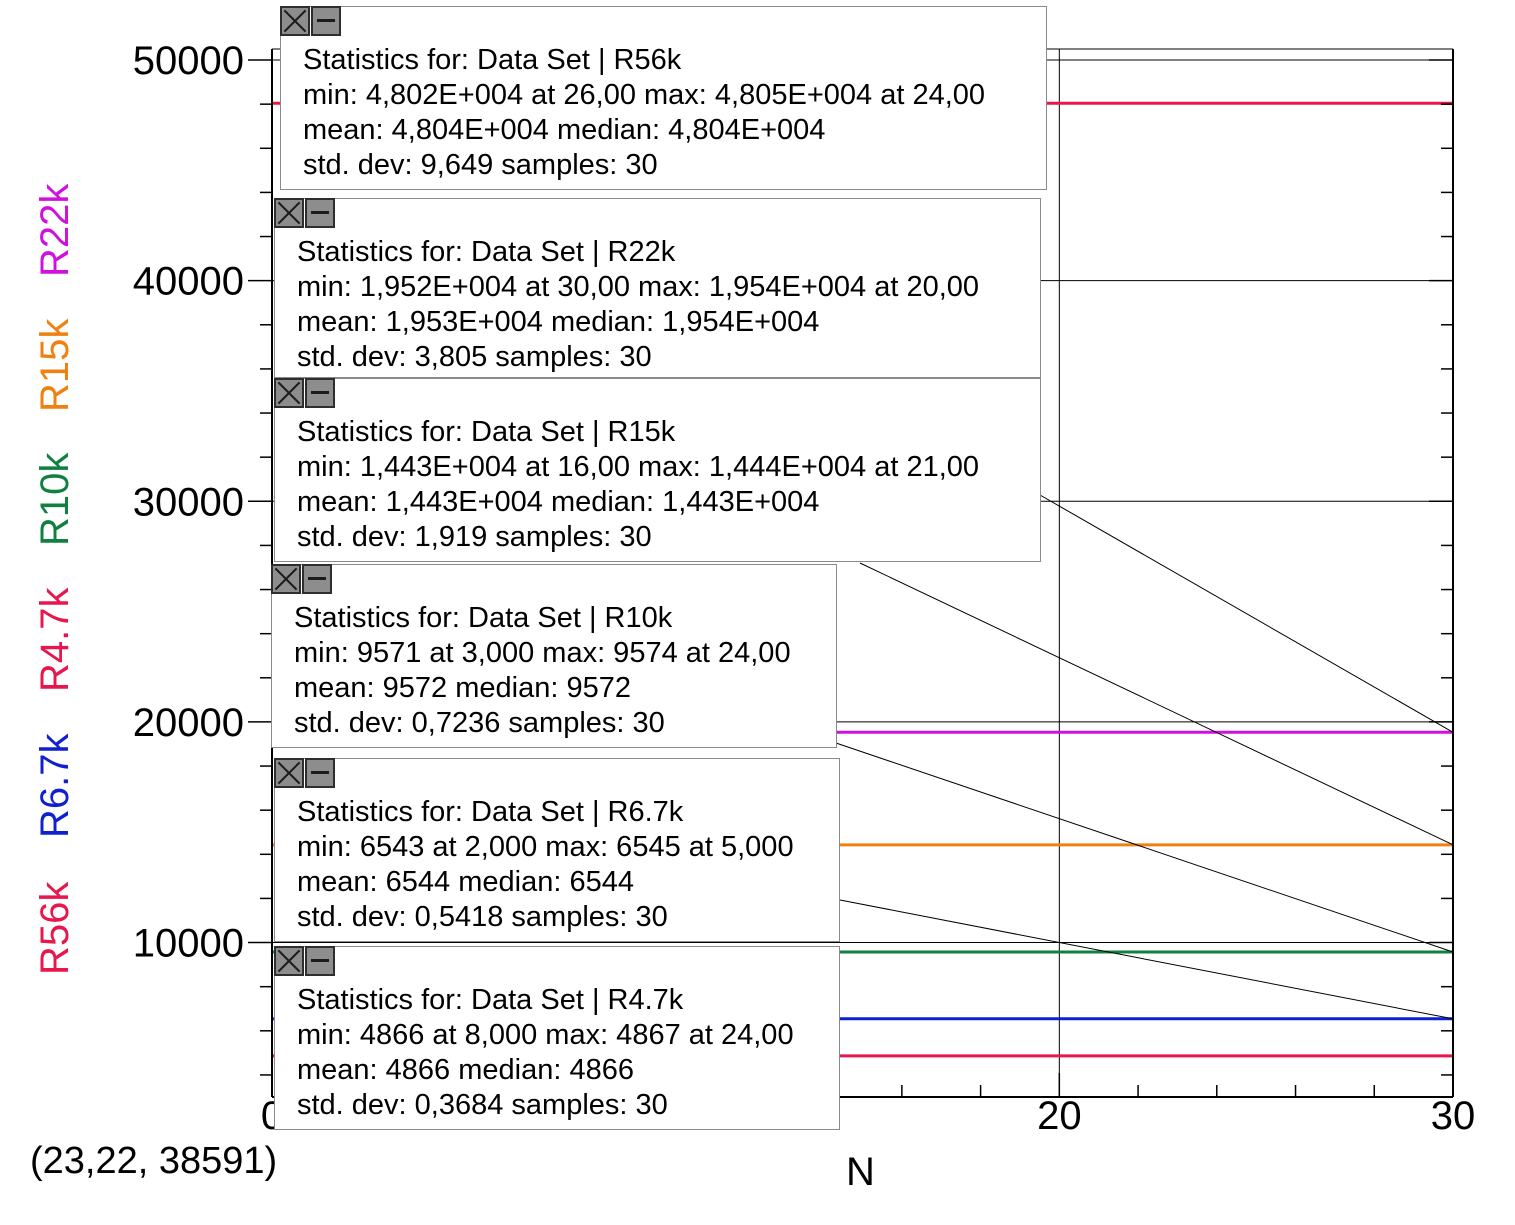  I want to click on stats-mean-median: mean: 1,953E+004 median: 1,954E+004, so click(558, 322).